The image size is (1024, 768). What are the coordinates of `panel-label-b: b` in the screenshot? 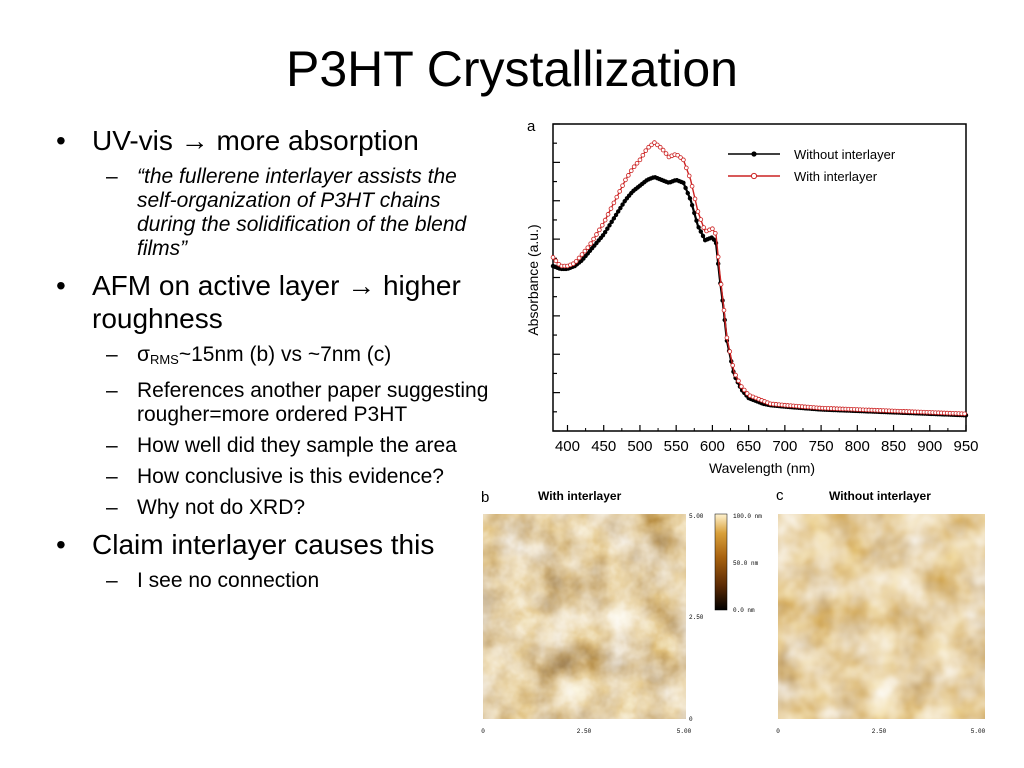 It's located at (485, 497).